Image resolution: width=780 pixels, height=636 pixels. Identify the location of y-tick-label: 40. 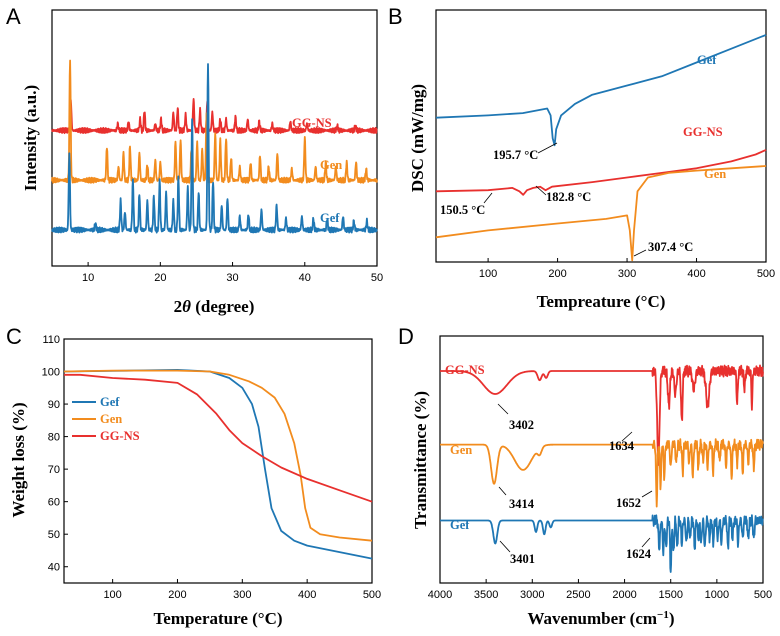
(54, 568).